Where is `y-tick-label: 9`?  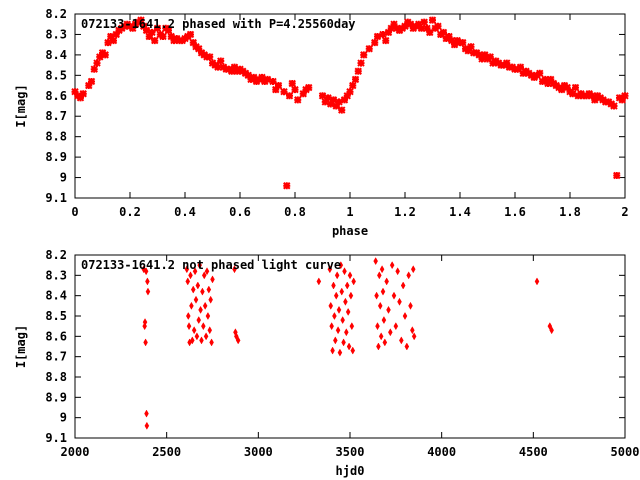
y-tick-label: 9 is located at coordinates (63, 178).